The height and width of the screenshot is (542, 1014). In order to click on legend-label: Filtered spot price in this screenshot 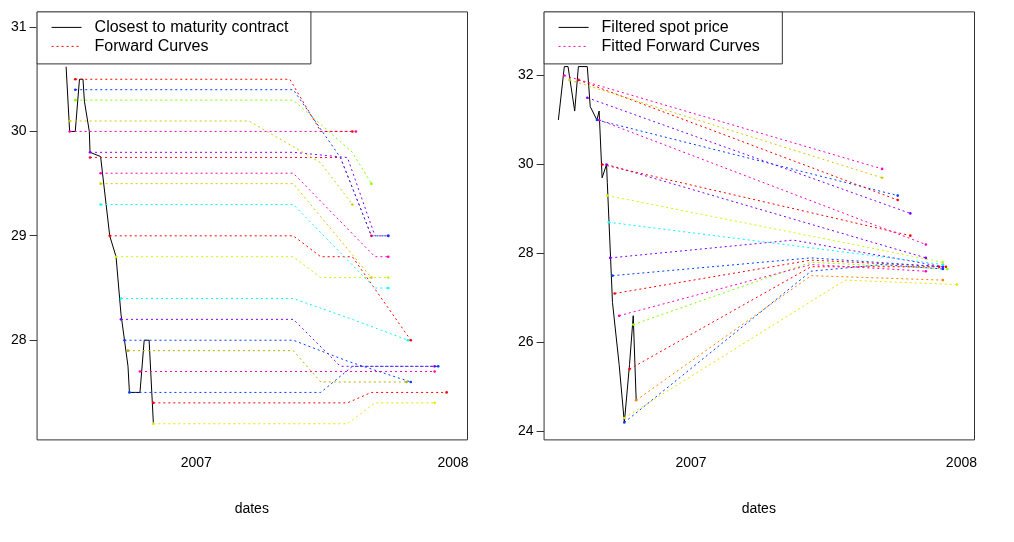, I will do `click(665, 26)`.